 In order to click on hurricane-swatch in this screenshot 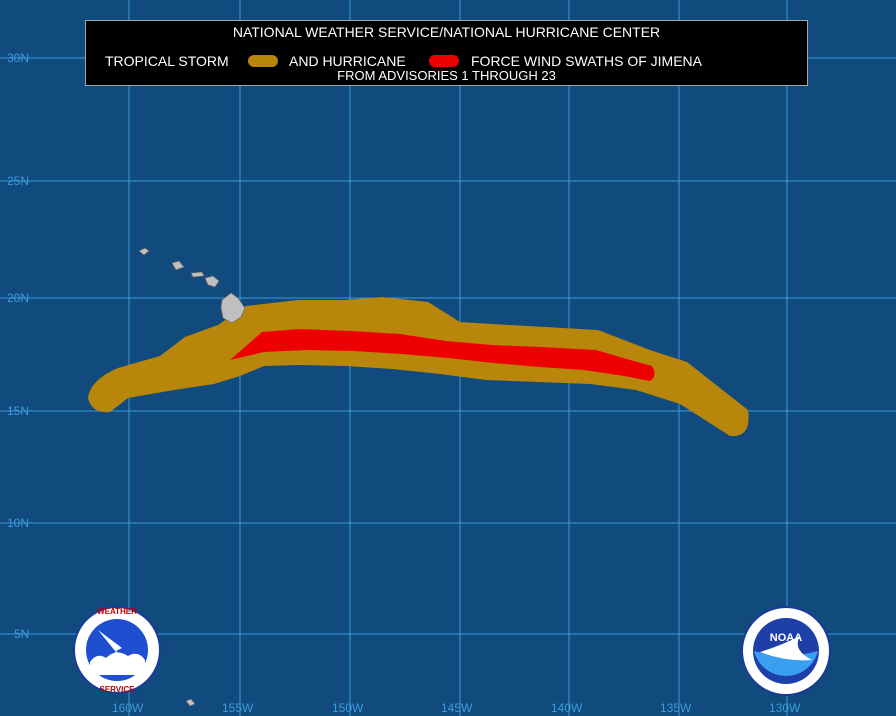, I will do `click(444, 61)`.